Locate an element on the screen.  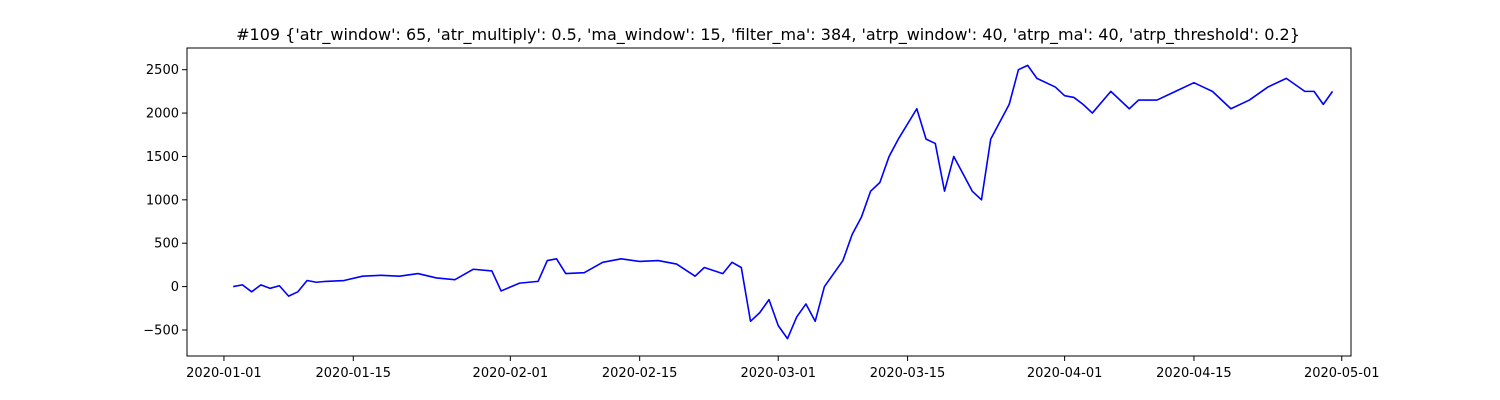
x-tick-label: 2020-03-01 is located at coordinates (778, 373).